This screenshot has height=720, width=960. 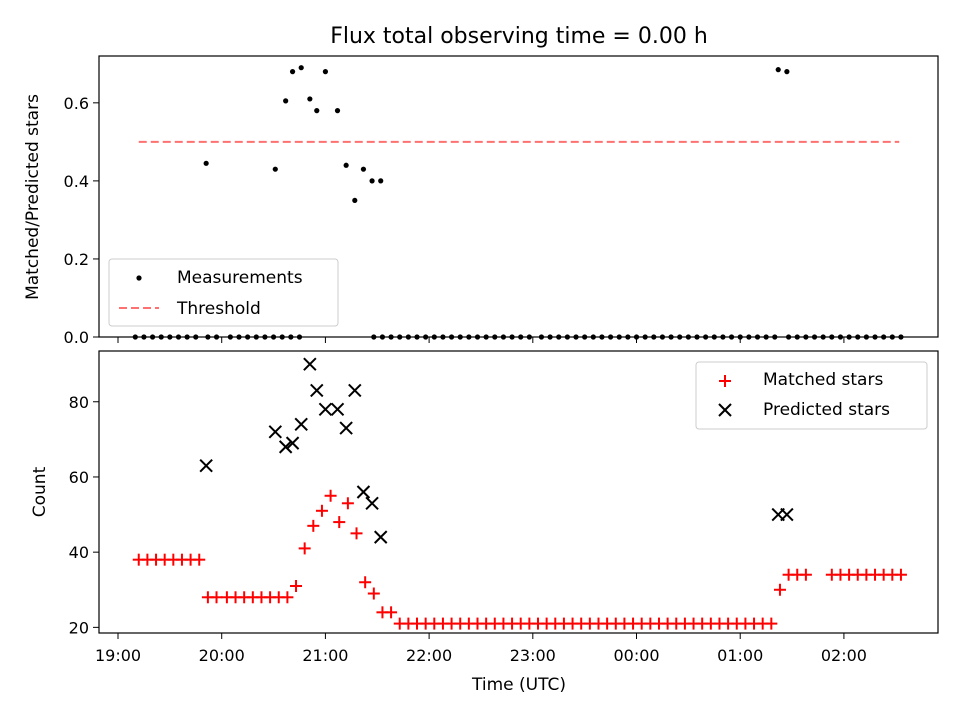 I want to click on top-y-ticks: 0.0 0.2 0.4 0.6, so click(x=81, y=220).